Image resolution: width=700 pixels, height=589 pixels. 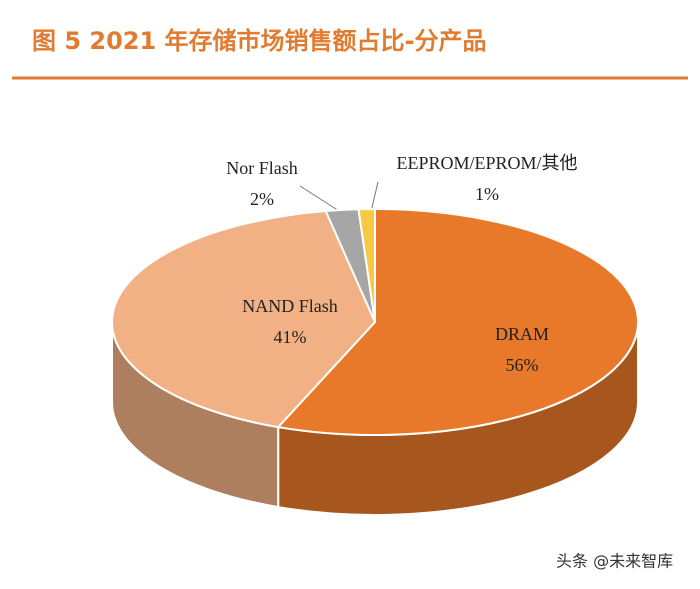 I want to click on watermark: 头条 @未来智库, so click(x=614, y=561).